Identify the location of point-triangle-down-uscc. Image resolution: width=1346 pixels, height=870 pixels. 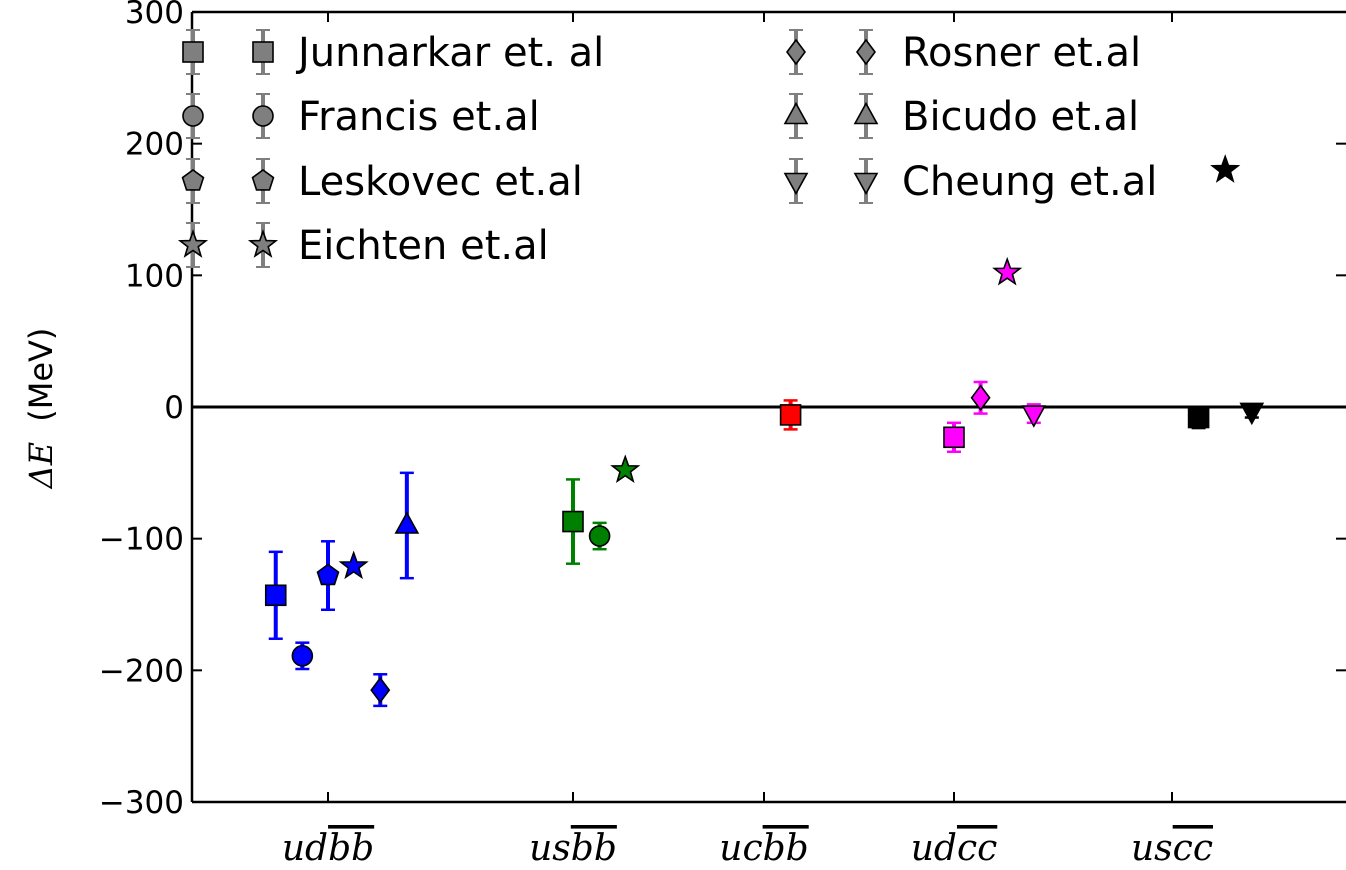
(1252, 414).